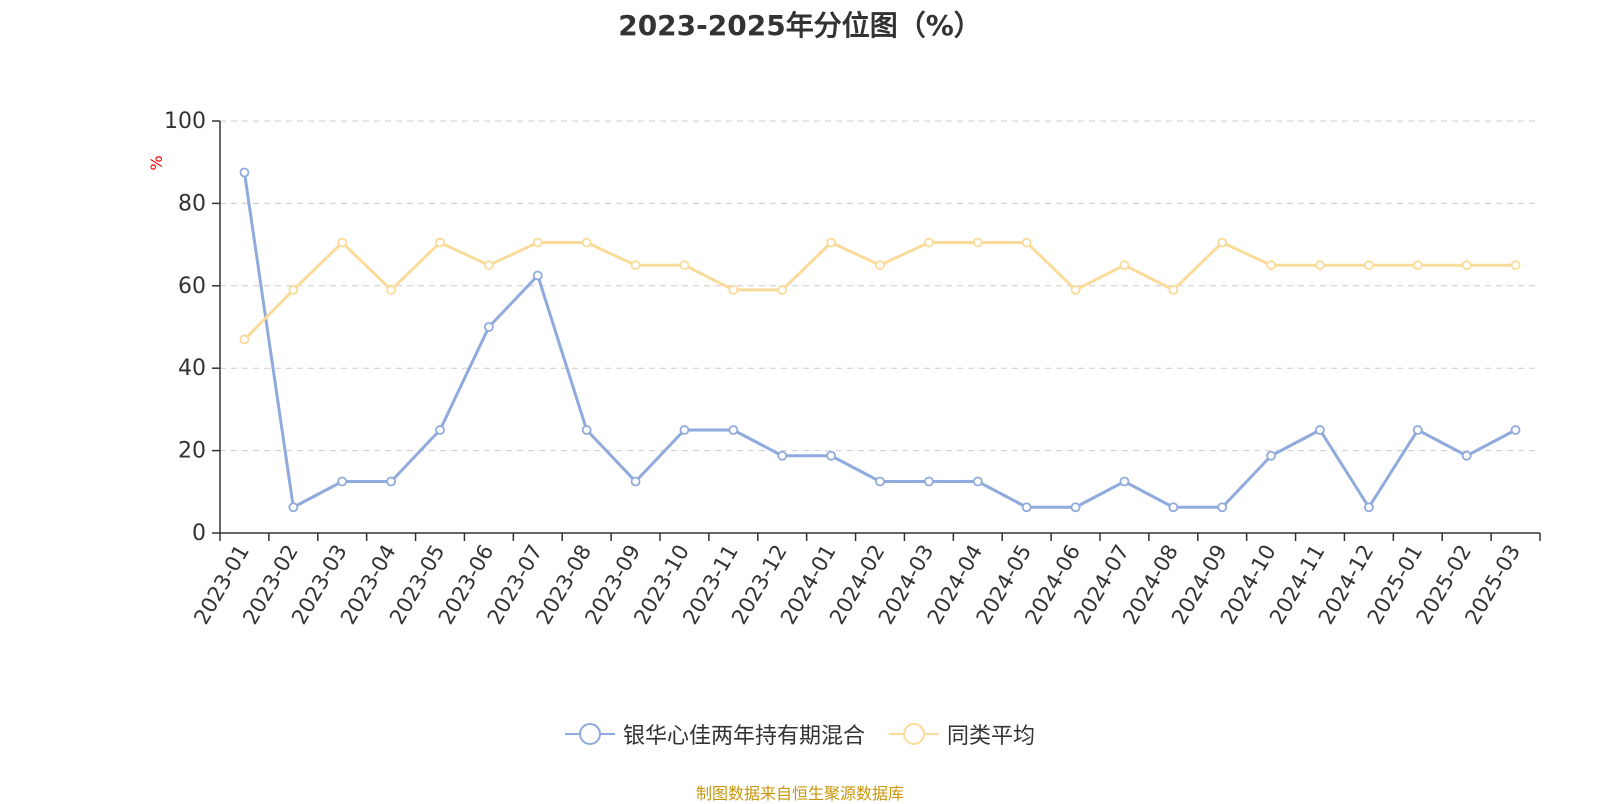 The height and width of the screenshot is (804, 1600). Describe the element at coordinates (192, 203) in the screenshot. I see `y-tick-label: 80` at that location.